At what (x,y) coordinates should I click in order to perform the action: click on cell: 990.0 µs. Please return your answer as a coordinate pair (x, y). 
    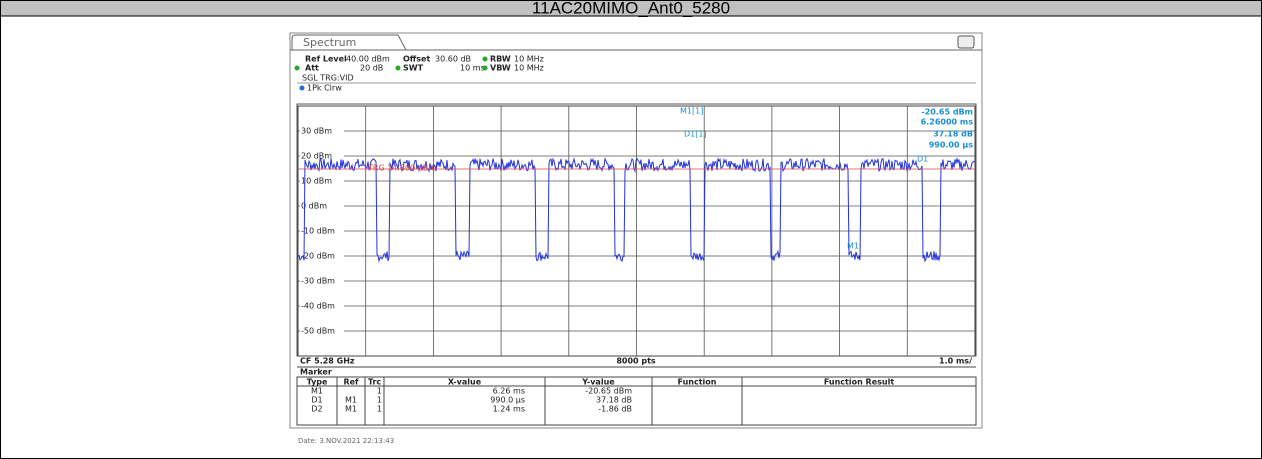
    Looking at the image, I should click on (507, 400).